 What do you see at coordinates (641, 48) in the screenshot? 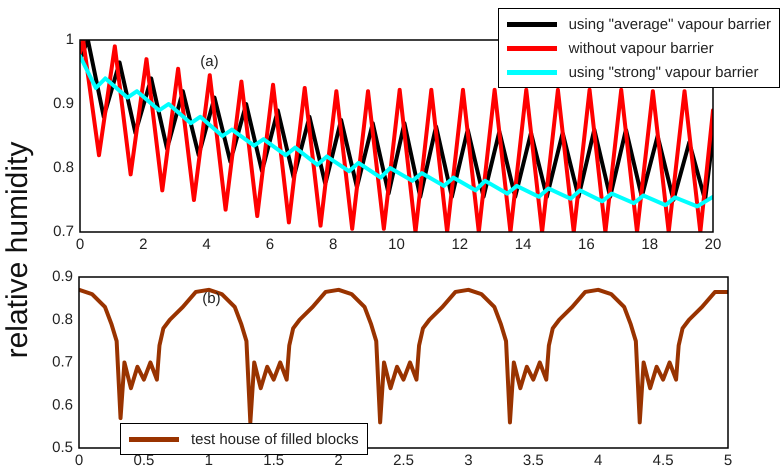
I see `legend-label: without vapour barrier` at bounding box center [641, 48].